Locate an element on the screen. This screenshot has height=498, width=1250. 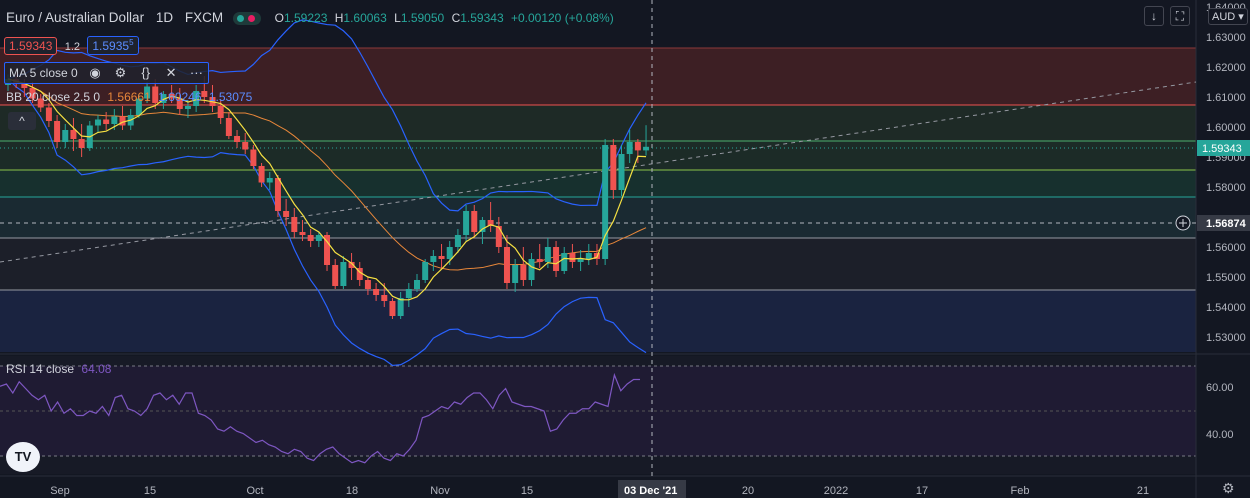
low-value: 1.59050 is located at coordinates (422, 18).